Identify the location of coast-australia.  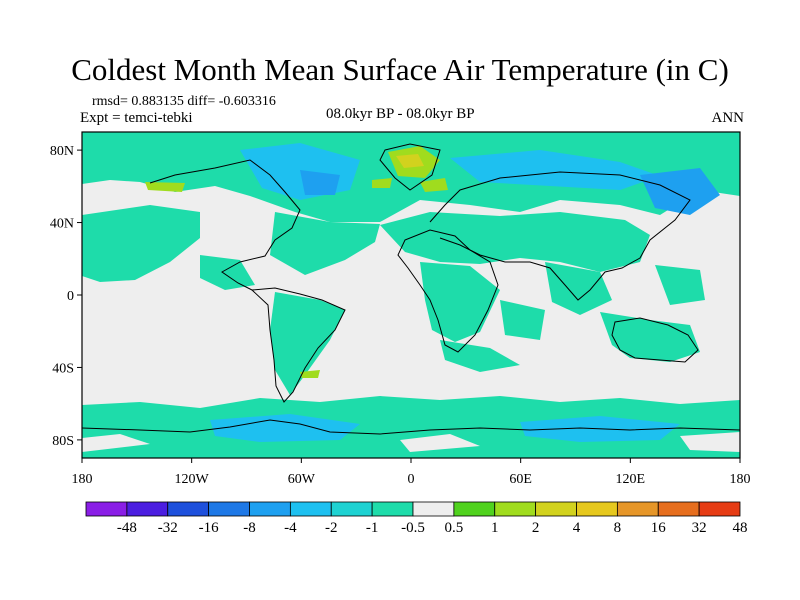
(655, 340).